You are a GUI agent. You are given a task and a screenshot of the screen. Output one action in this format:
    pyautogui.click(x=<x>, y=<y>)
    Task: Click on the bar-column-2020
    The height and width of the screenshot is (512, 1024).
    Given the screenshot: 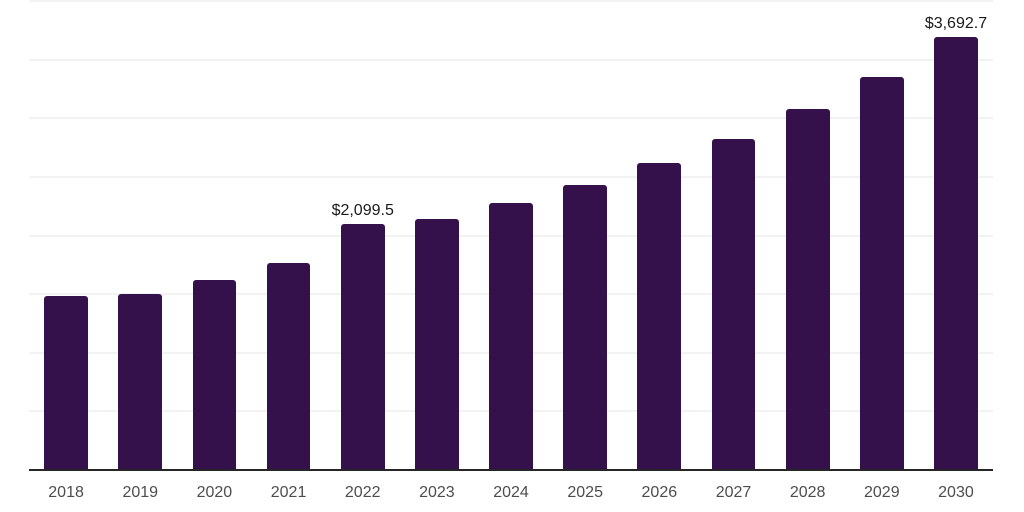 What is the action you would take?
    pyautogui.click(x=214, y=235)
    